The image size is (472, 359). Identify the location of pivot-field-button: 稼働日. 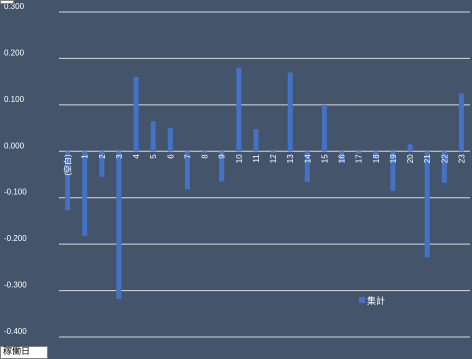
(24, 352).